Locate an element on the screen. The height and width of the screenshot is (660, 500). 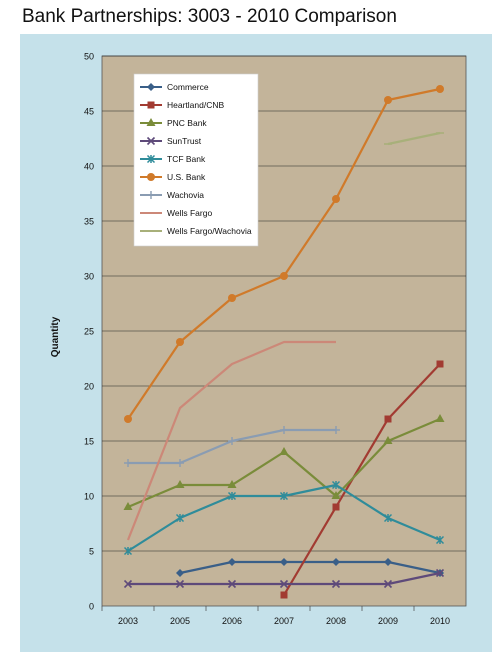
data-point-heartland-cnb-2007 is located at coordinates (284, 595).